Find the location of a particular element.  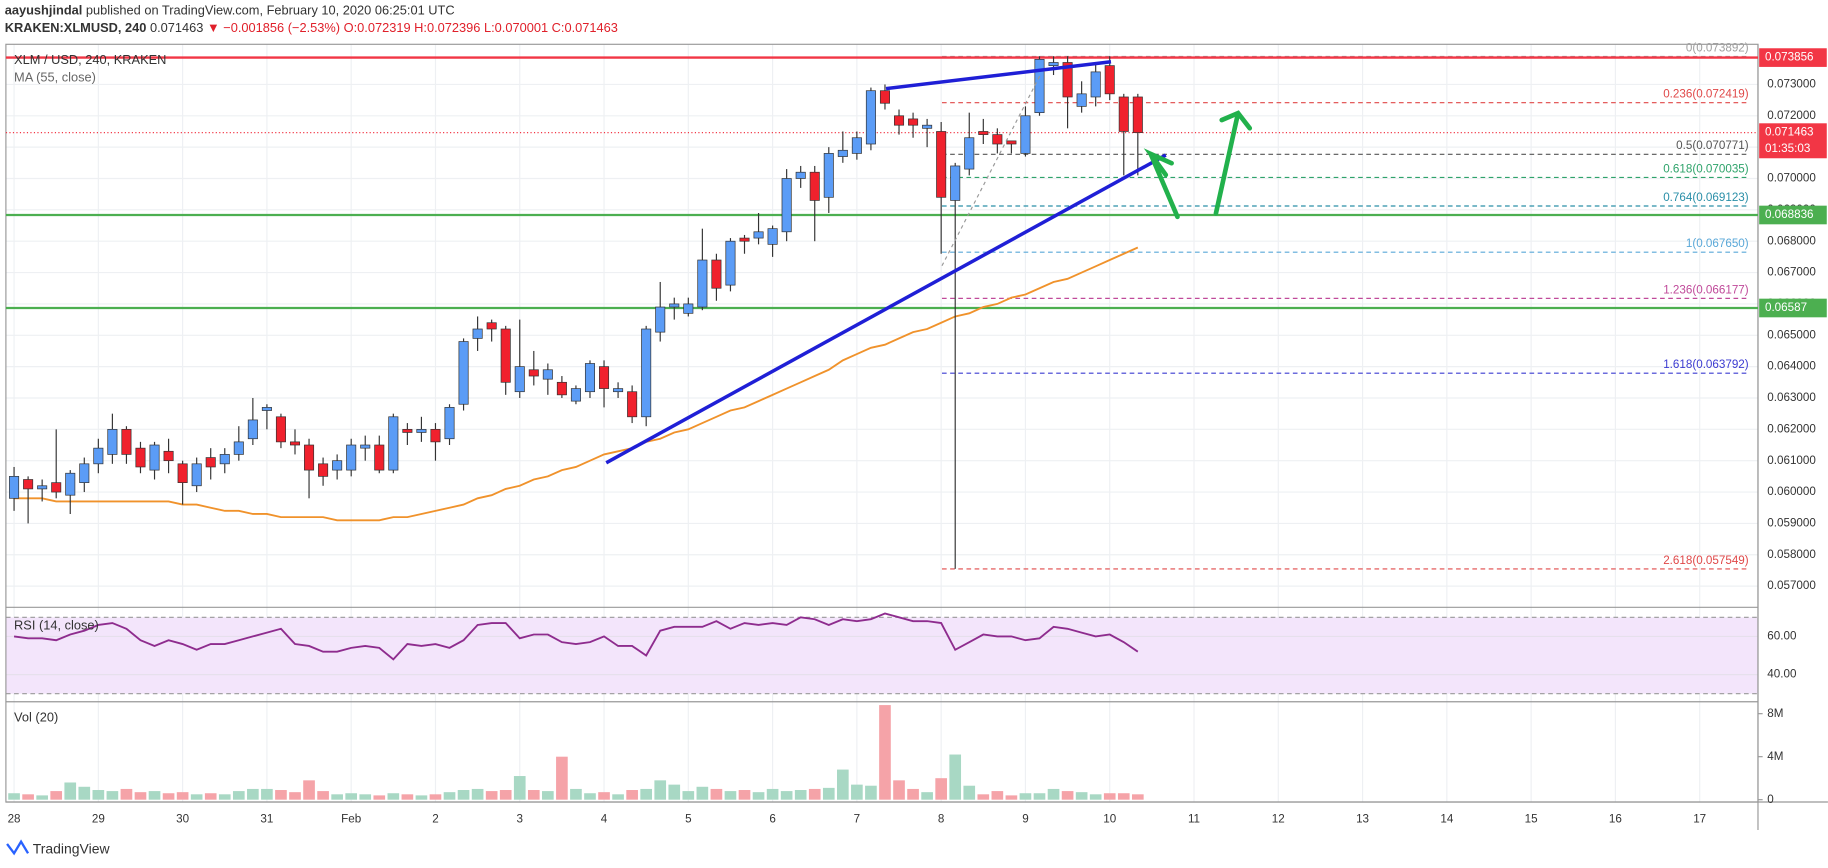

fib-trend is located at coordinates (991, 170).